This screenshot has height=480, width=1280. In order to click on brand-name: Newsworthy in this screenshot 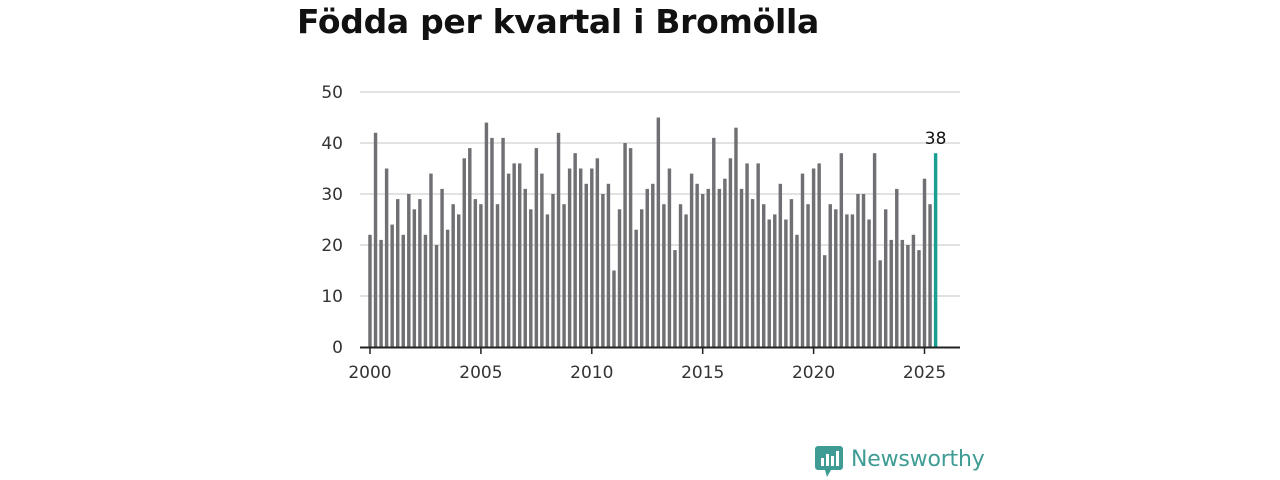, I will do `click(918, 459)`.